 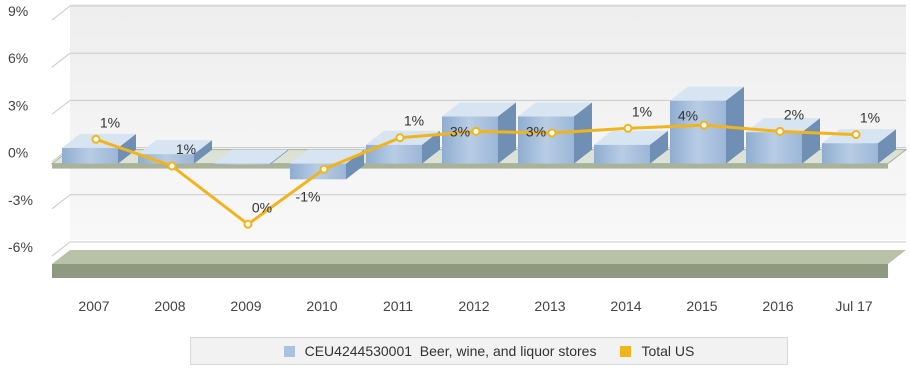 What do you see at coordinates (479, 257) in the screenshot?
I see `base-floor-top` at bounding box center [479, 257].